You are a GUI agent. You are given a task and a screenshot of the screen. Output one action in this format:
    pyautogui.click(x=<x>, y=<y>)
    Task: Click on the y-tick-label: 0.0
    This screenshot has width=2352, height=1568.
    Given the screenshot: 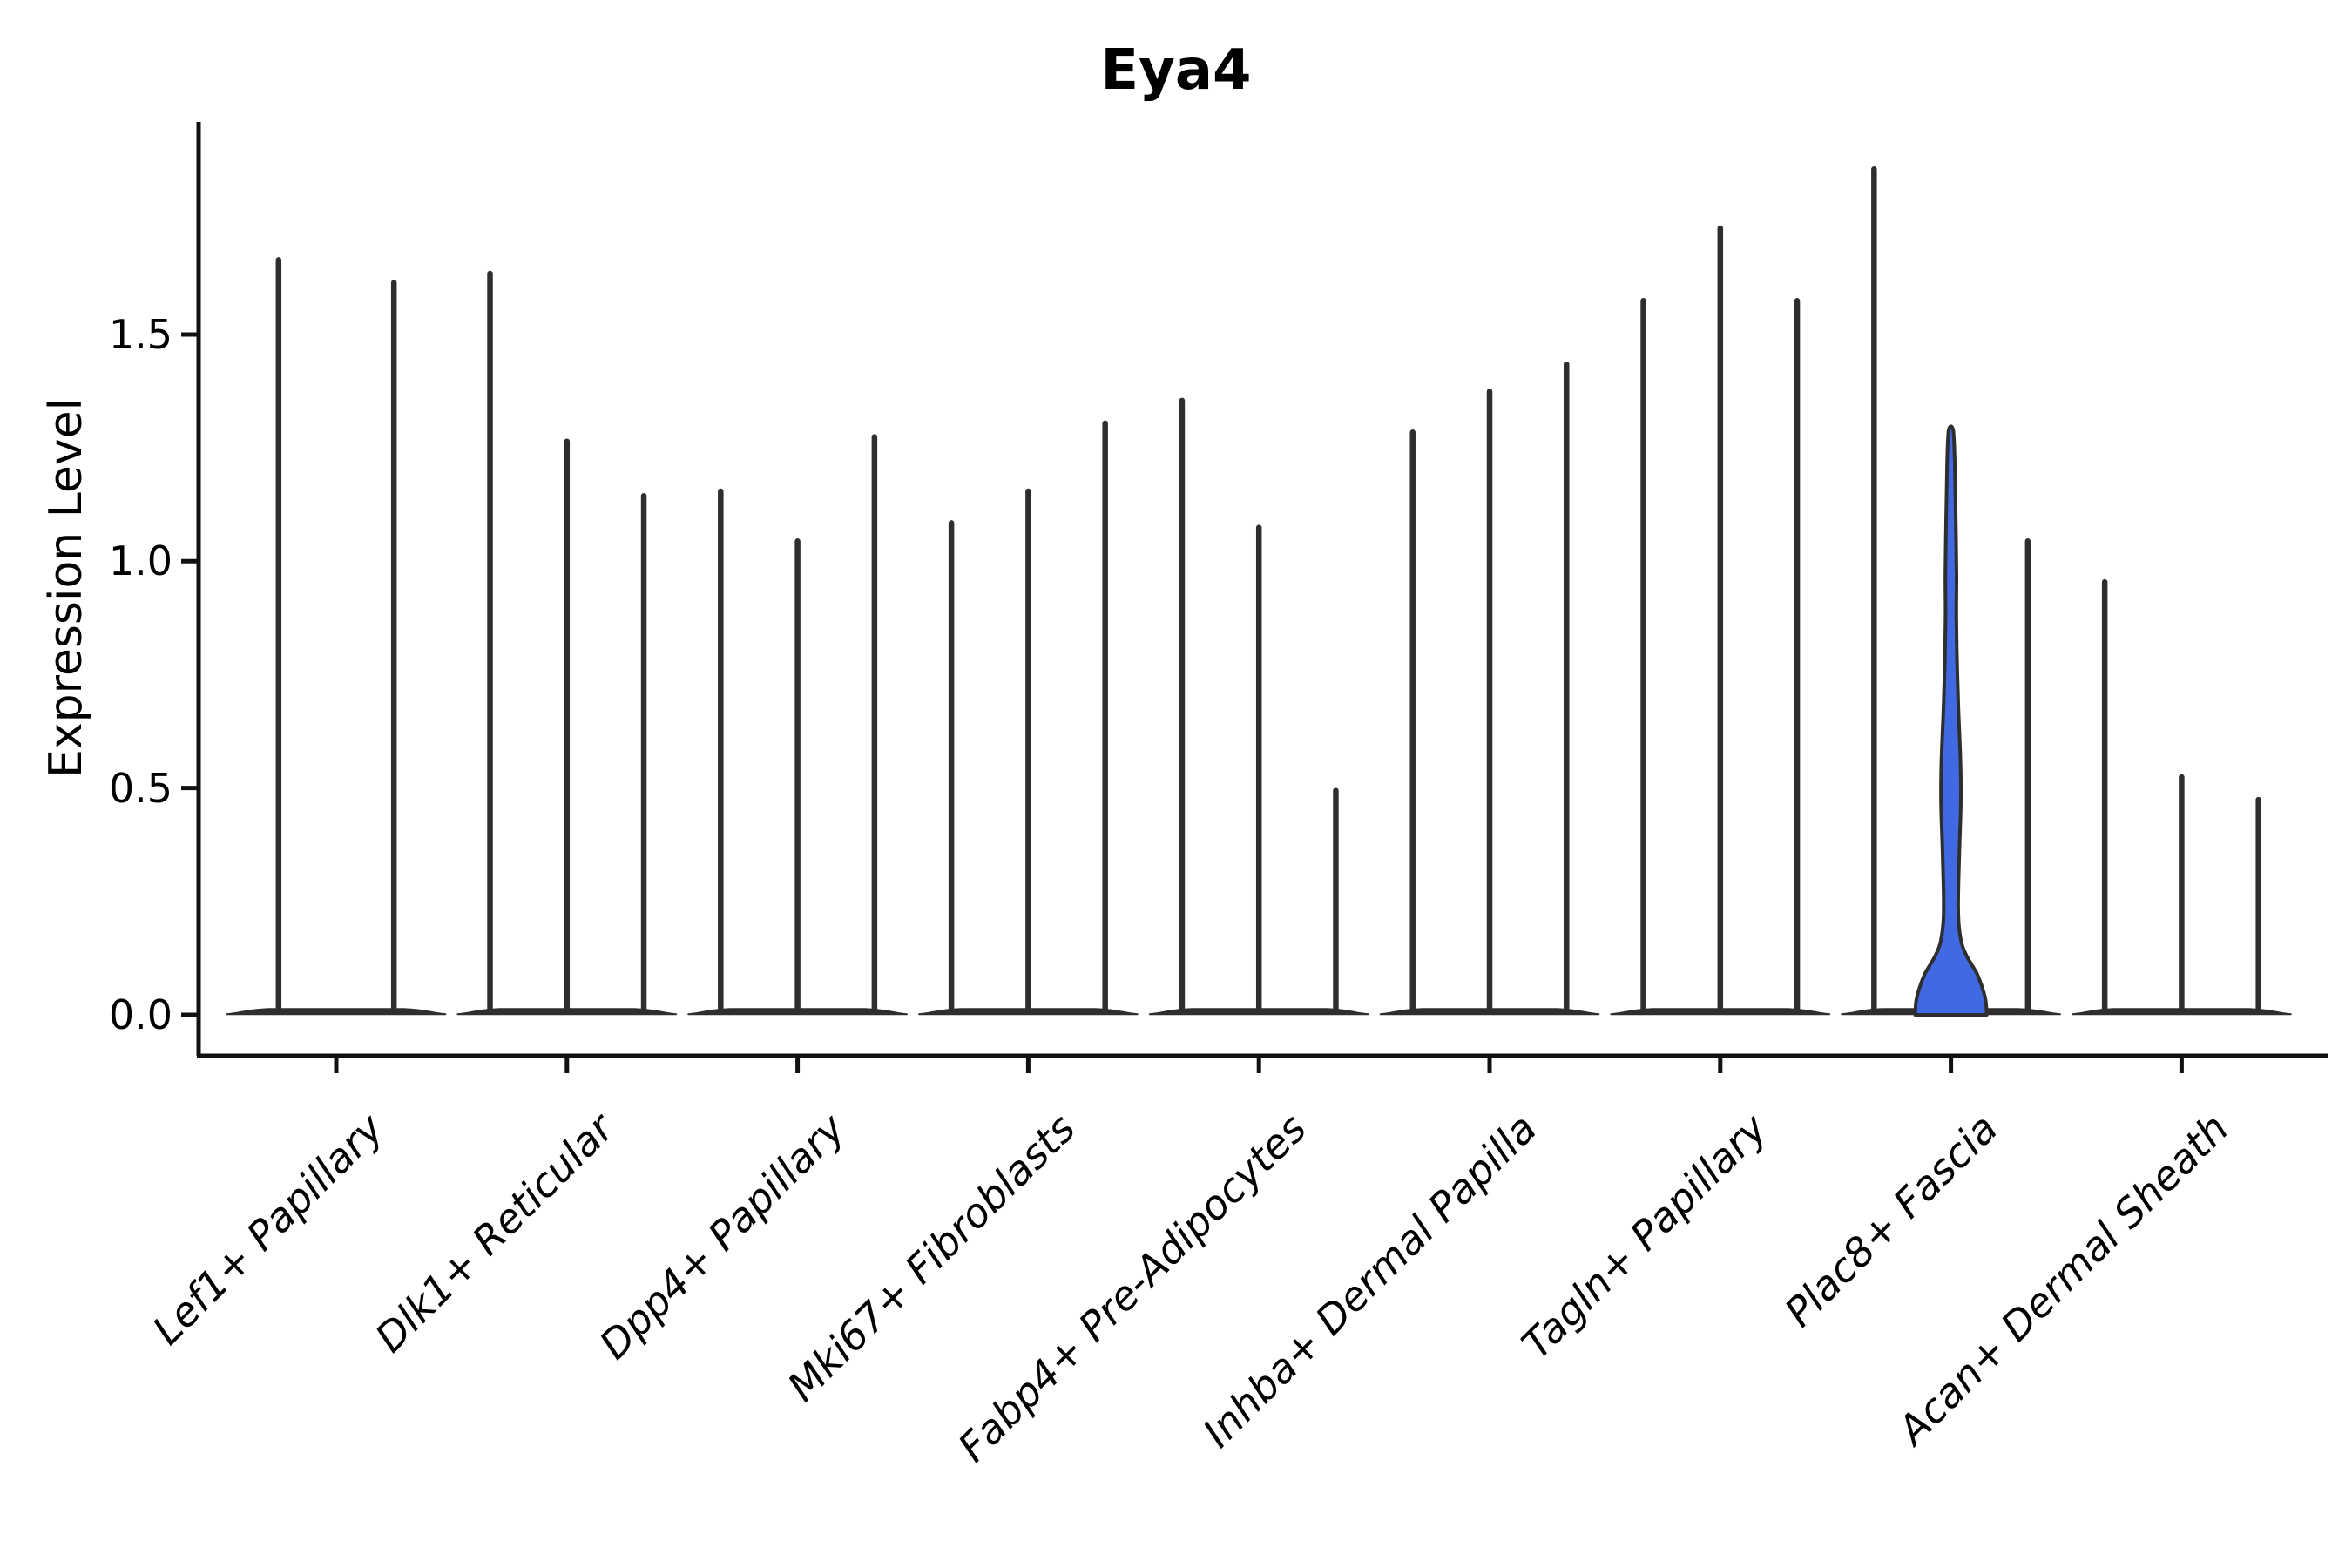 What is the action you would take?
    pyautogui.click(x=140, y=1014)
    